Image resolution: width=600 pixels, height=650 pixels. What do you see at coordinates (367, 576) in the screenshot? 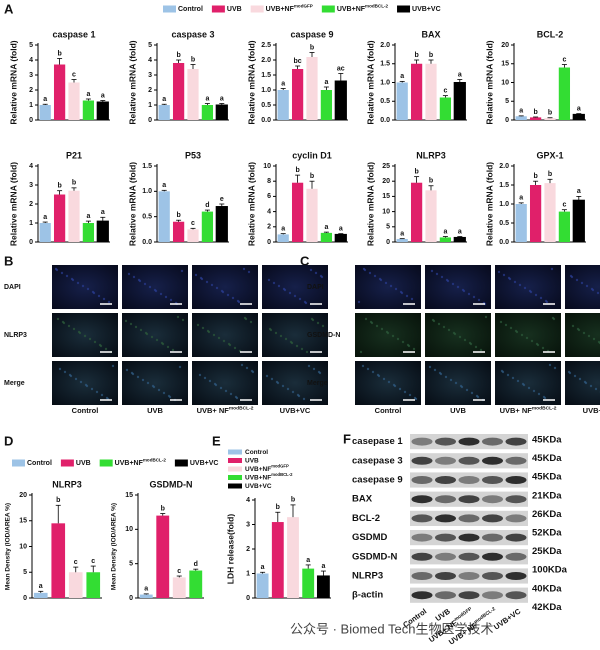
I see `protein-label: NLRP3` at bounding box center [367, 576].